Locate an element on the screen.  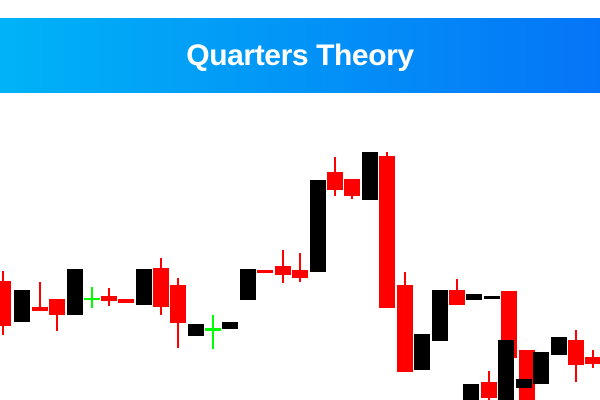
page-title: Quarters Theory is located at coordinates (300, 55).